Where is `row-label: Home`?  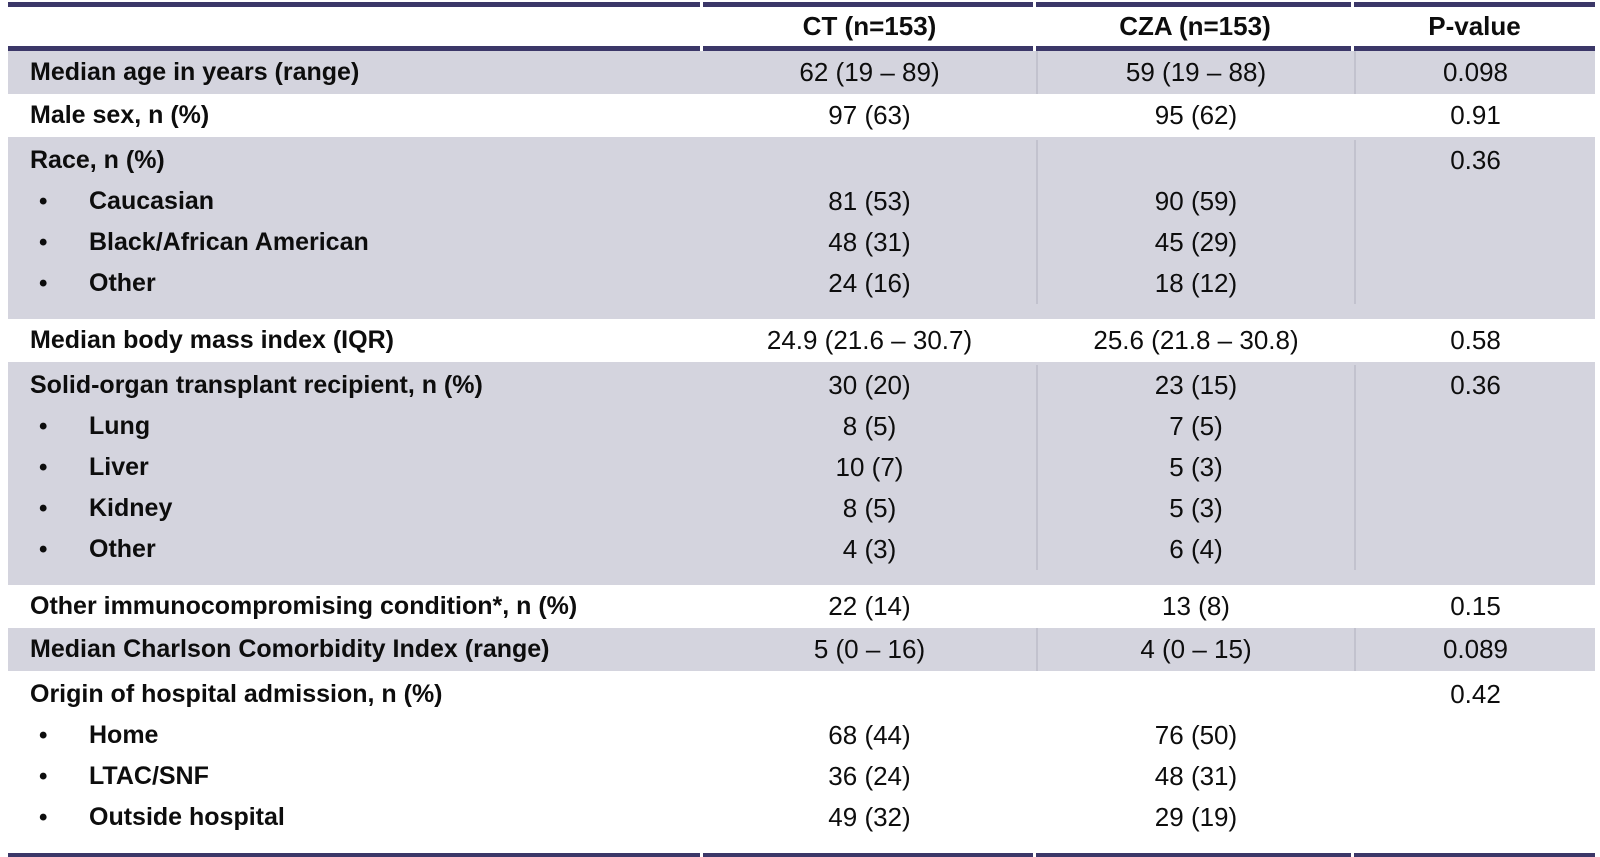 row-label: Home is located at coordinates (124, 735).